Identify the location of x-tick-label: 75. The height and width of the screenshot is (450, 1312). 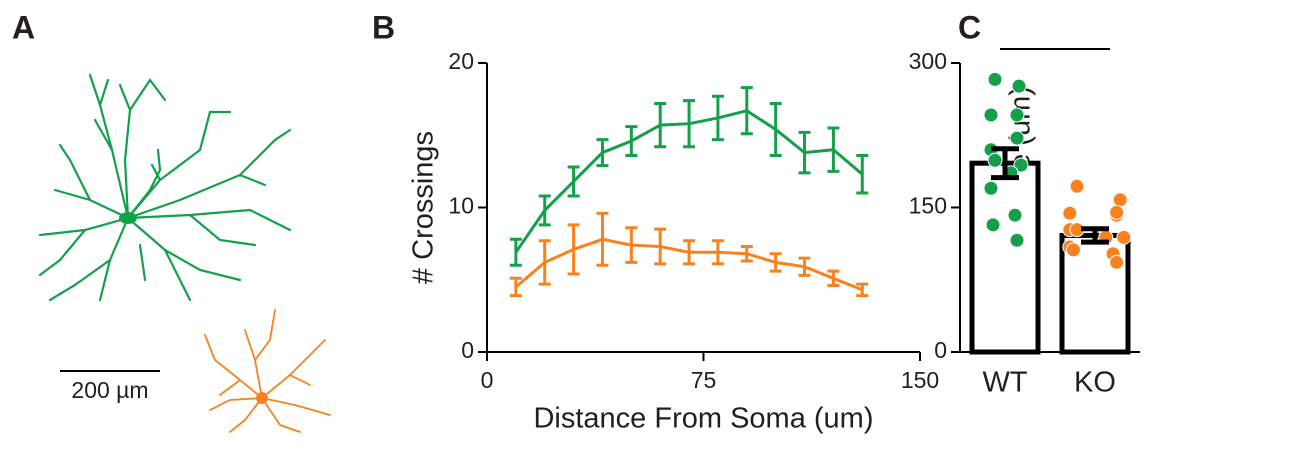
(704, 380).